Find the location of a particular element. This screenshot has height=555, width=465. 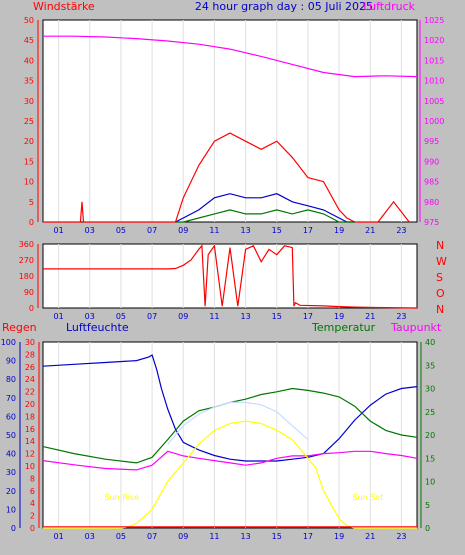

rain-y-tick-9: 18 is located at coordinates (30, 416).